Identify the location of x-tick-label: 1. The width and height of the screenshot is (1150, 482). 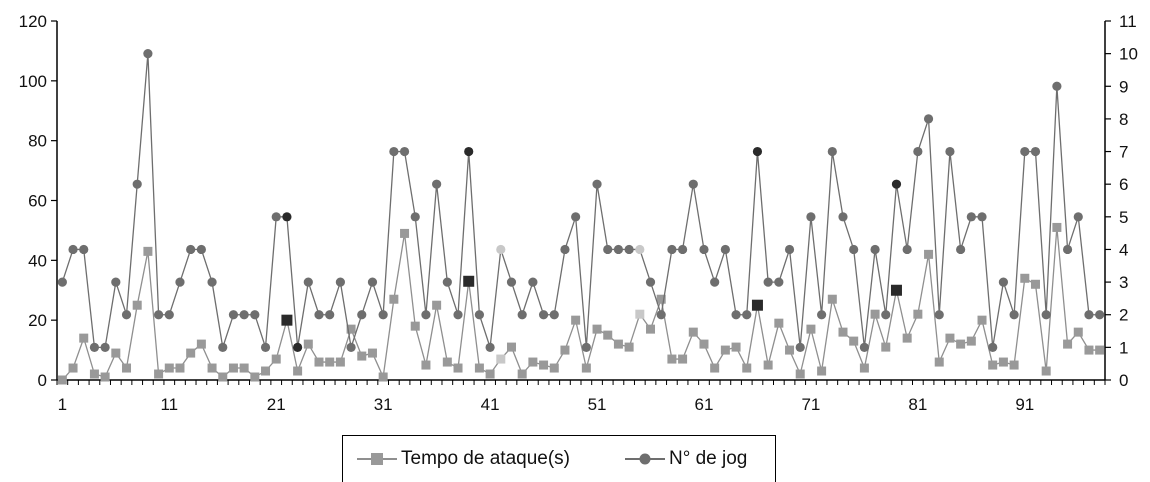
(62, 404).